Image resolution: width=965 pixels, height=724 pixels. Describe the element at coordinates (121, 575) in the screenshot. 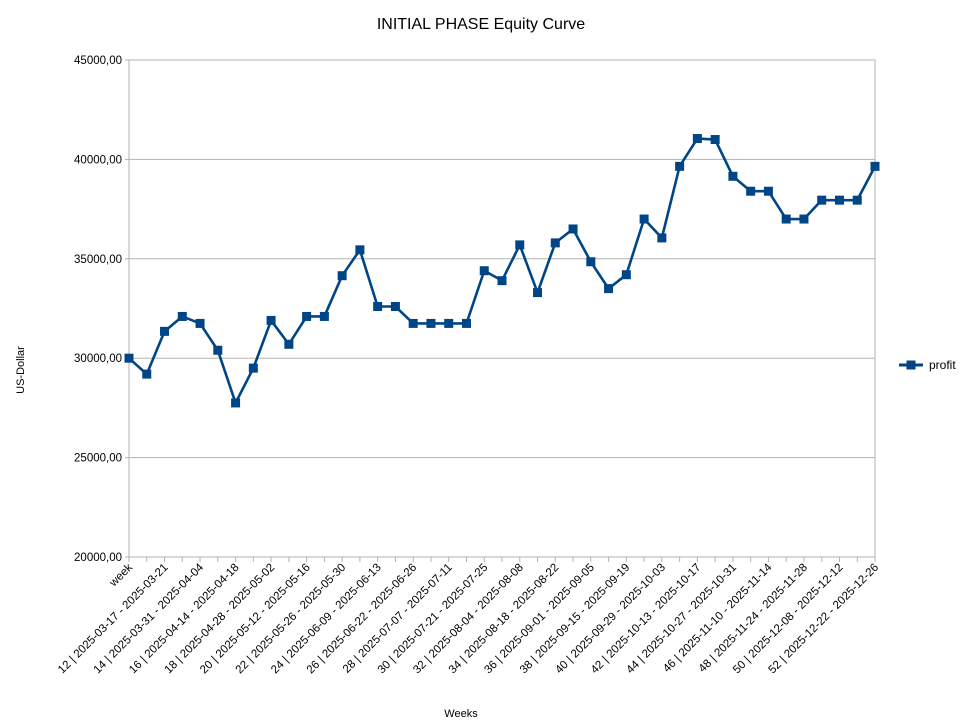

I see `x-tick-label: week` at that location.